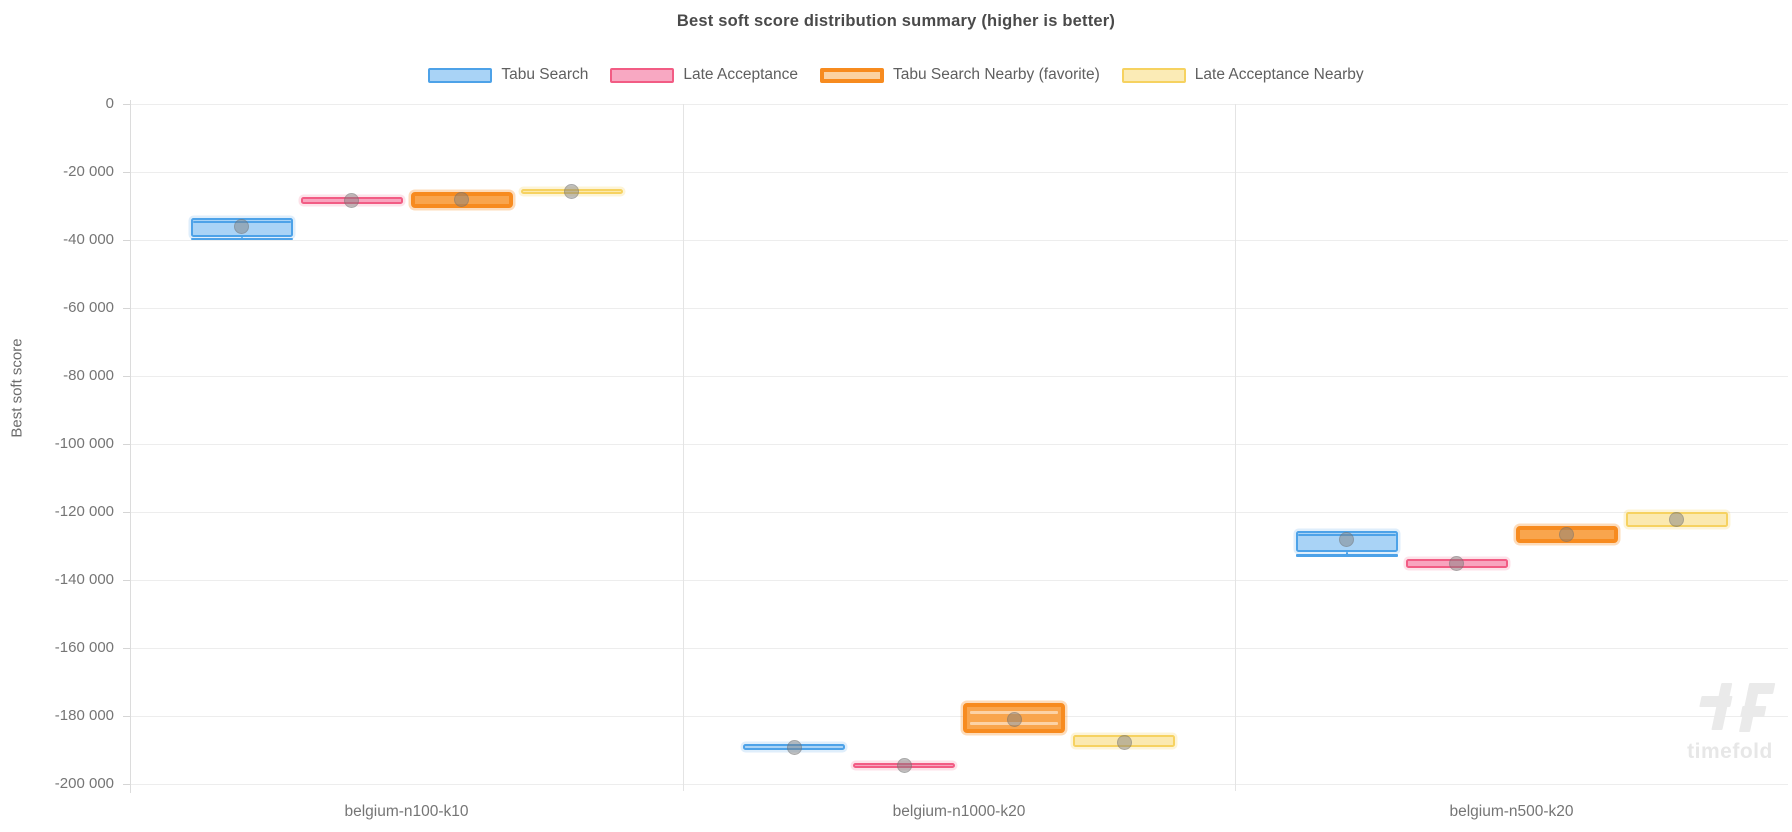  What do you see at coordinates (1737, 707) in the screenshot?
I see `timefold-logo-icon` at bounding box center [1737, 707].